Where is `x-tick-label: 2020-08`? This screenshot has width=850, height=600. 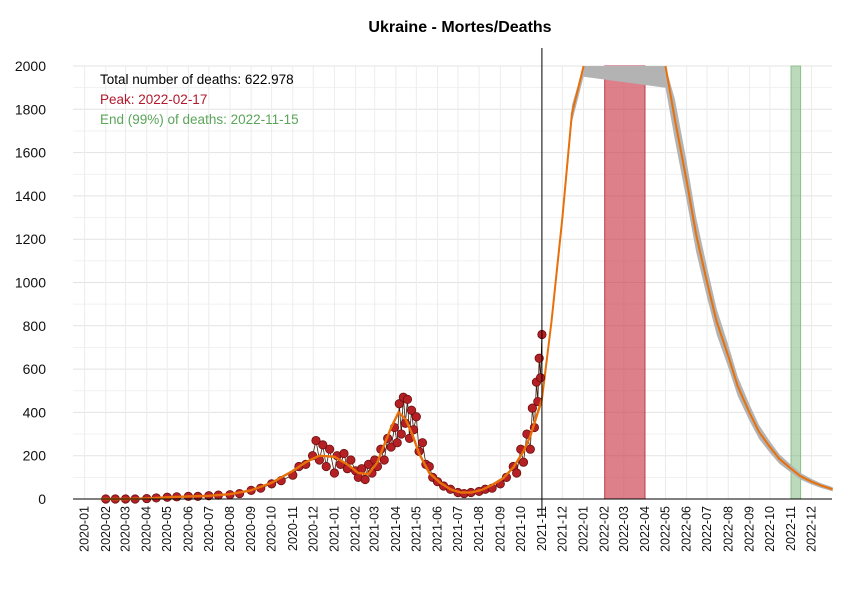 x-tick-label: 2020-08 is located at coordinates (230, 529).